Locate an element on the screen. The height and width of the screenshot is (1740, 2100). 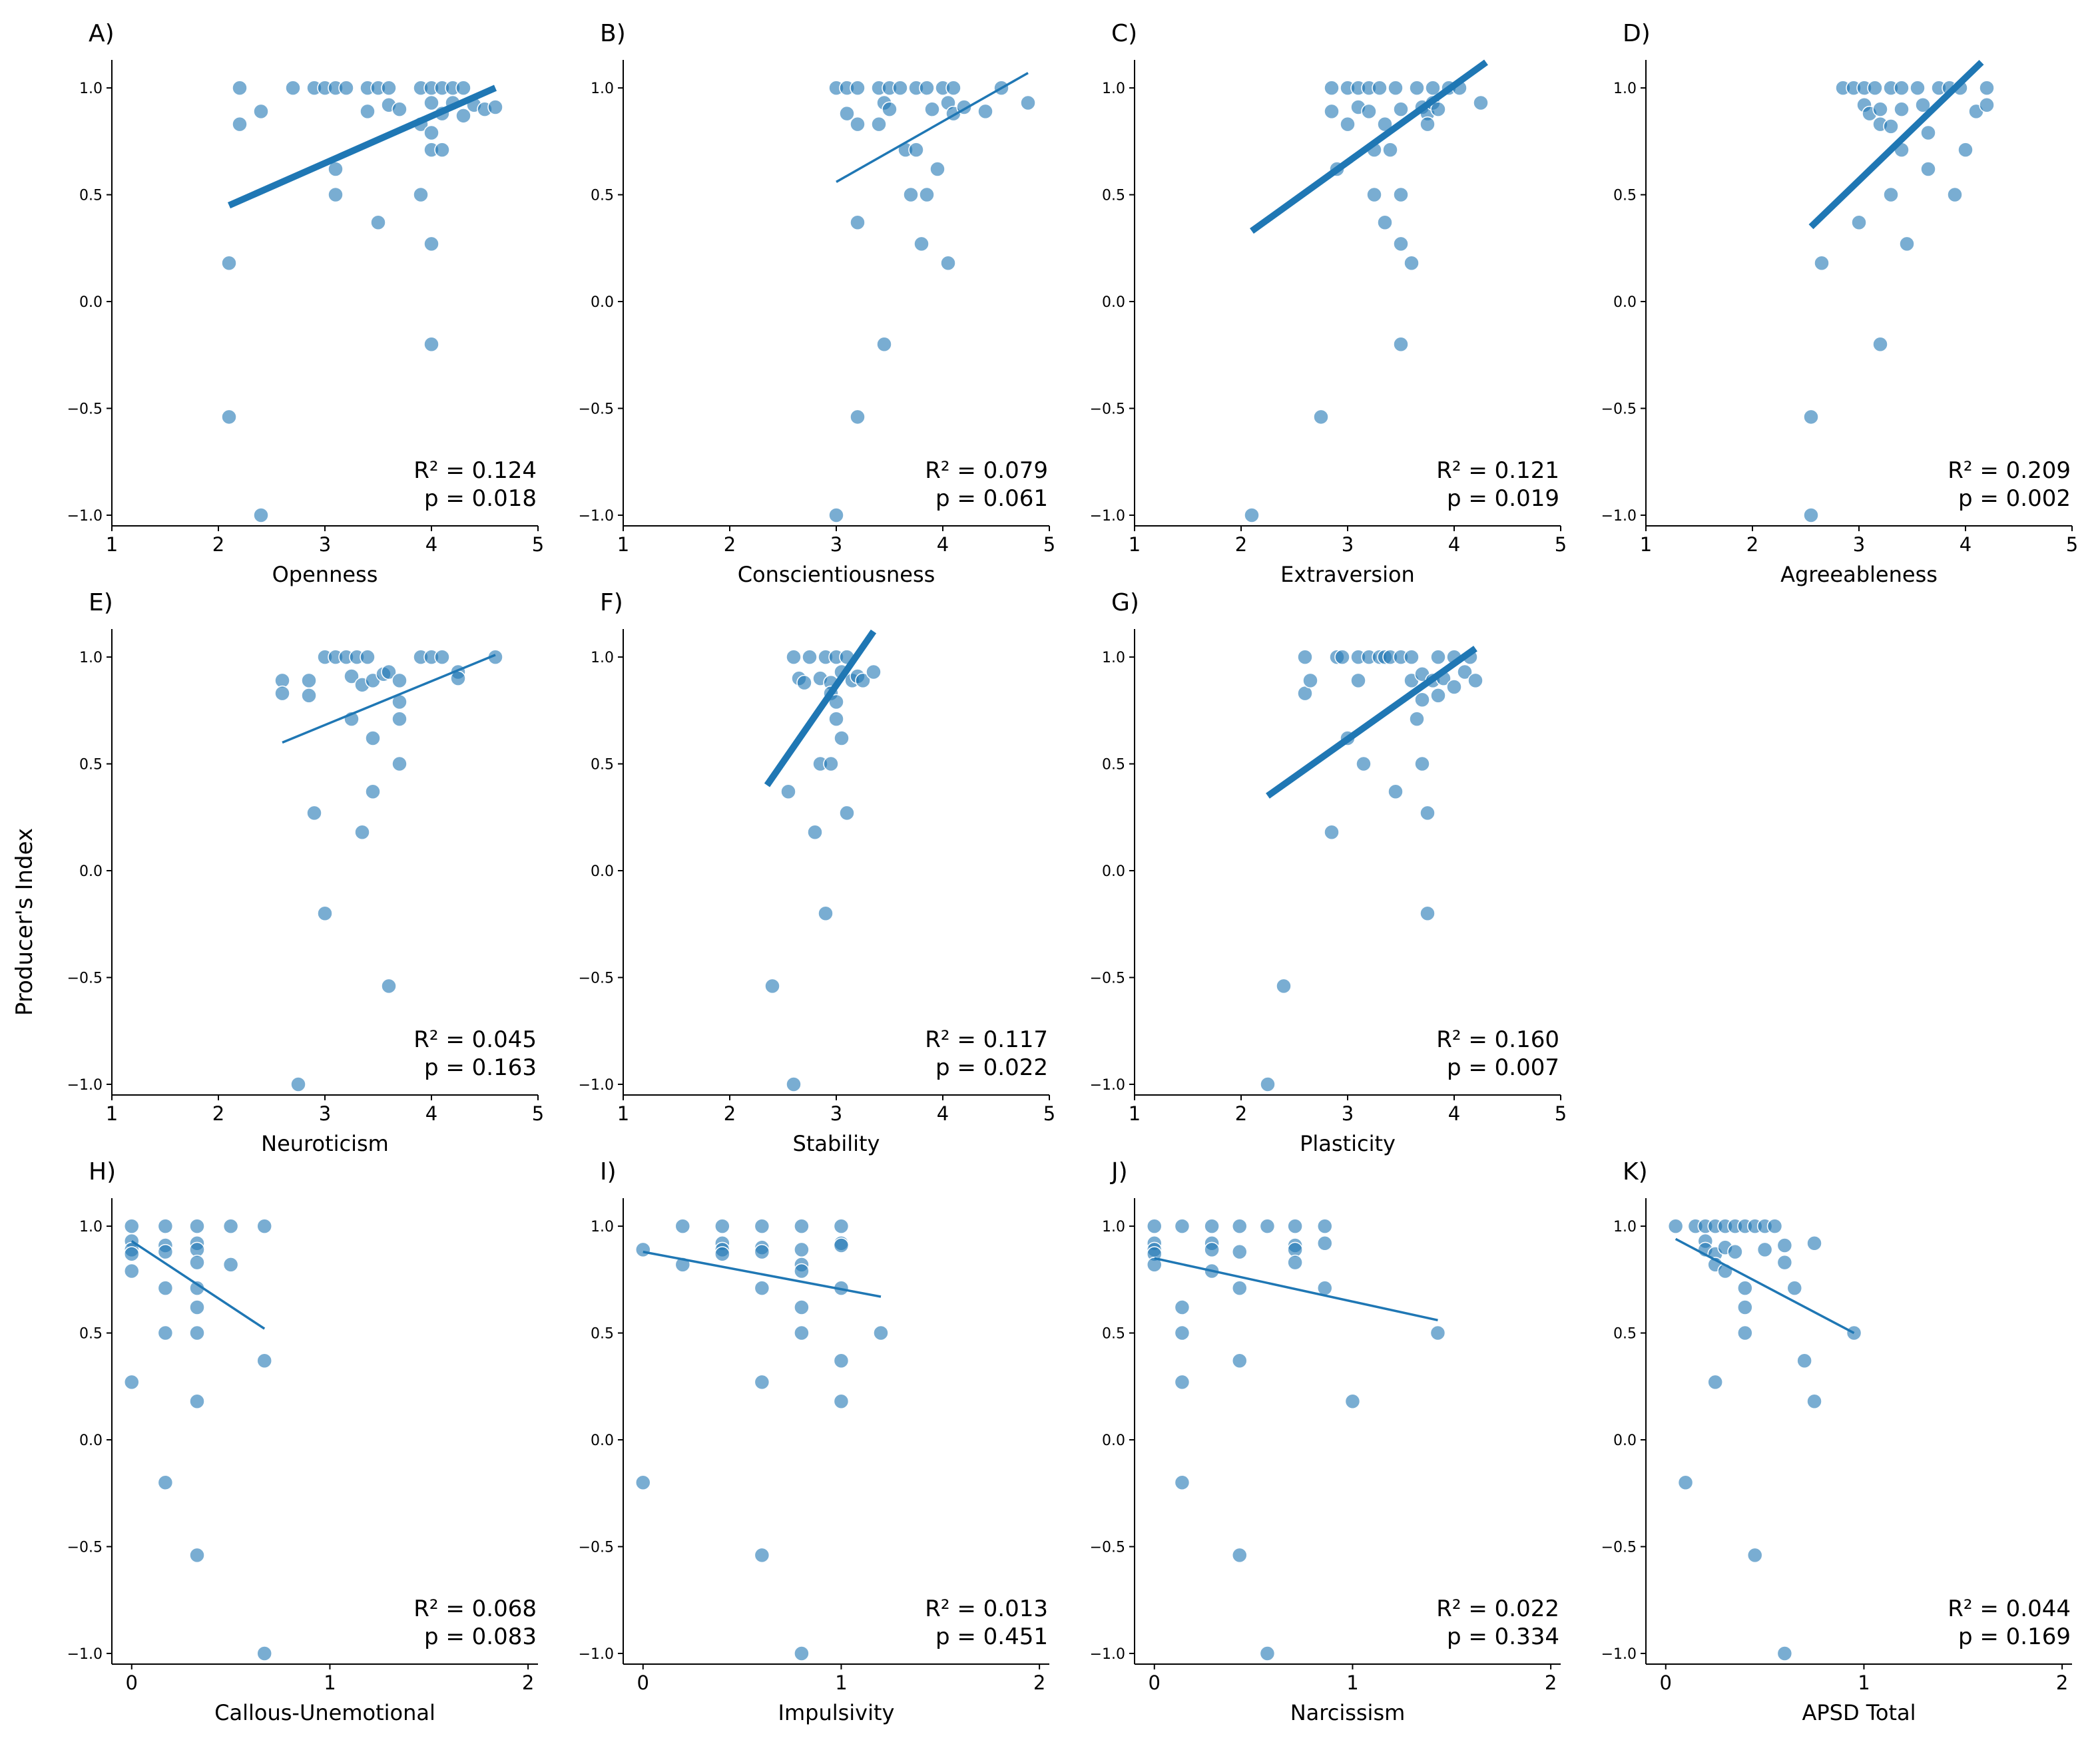
x-tick-label: 4 is located at coordinates (1454, 1113).